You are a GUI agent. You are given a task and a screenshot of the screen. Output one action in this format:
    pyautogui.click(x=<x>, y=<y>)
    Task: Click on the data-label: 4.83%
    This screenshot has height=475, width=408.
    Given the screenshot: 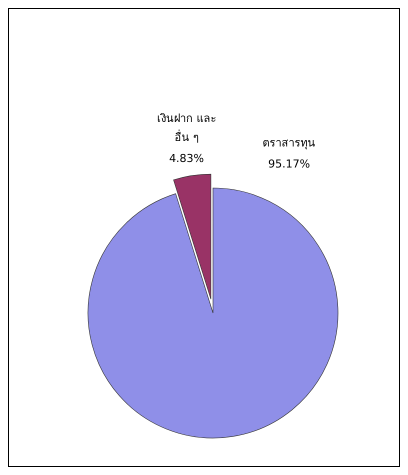 What is the action you would take?
    pyautogui.click(x=186, y=159)
    